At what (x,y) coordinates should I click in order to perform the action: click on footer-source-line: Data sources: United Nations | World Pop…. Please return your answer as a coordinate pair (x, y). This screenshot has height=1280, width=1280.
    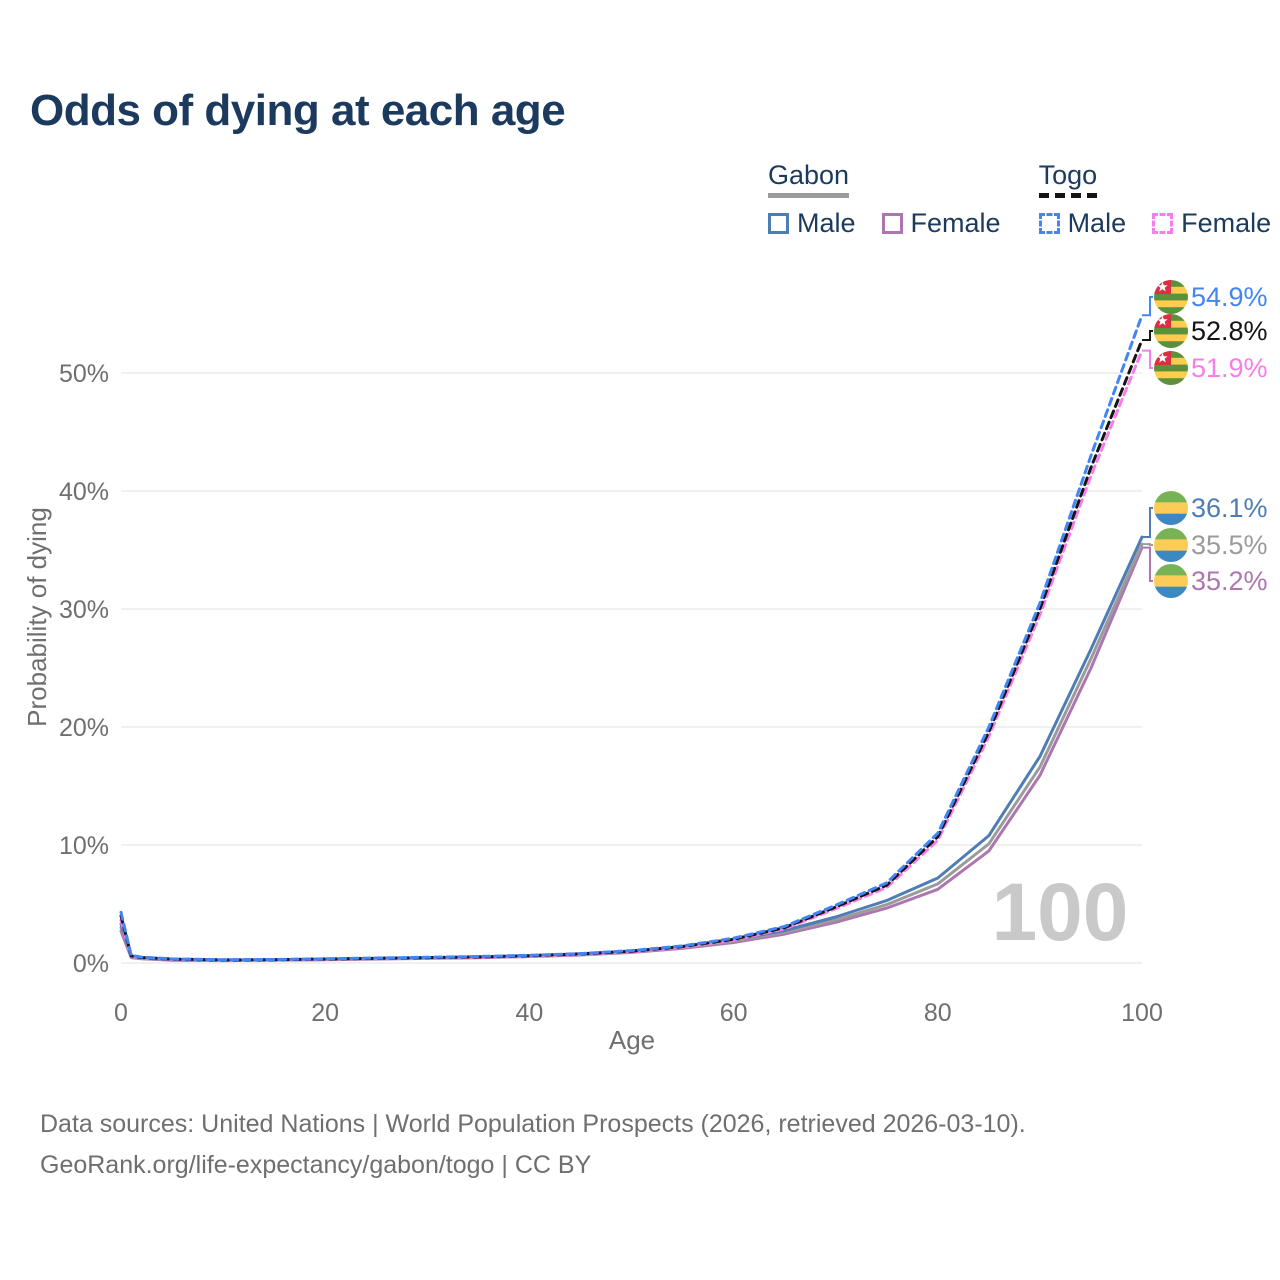
    Looking at the image, I should click on (533, 1124).